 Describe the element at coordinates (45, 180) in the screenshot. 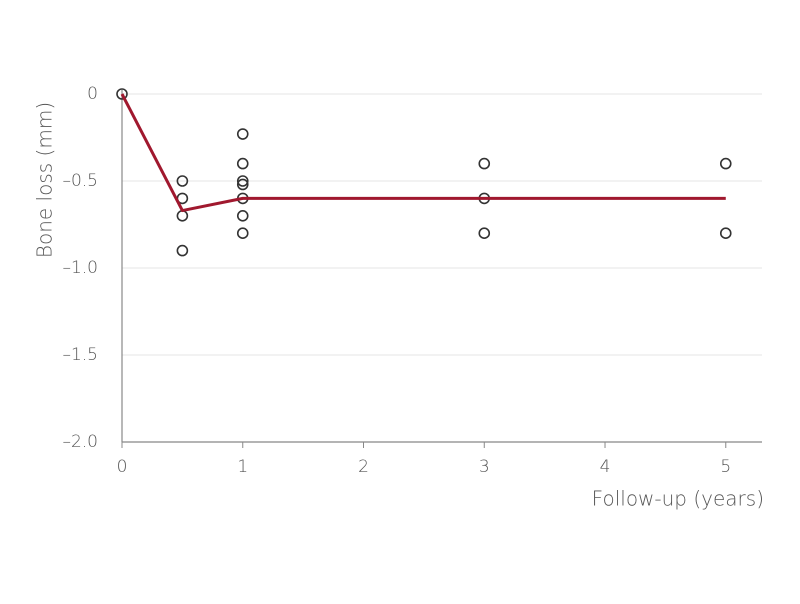

I see `y-axis-label: Bone loss (mm)` at that location.